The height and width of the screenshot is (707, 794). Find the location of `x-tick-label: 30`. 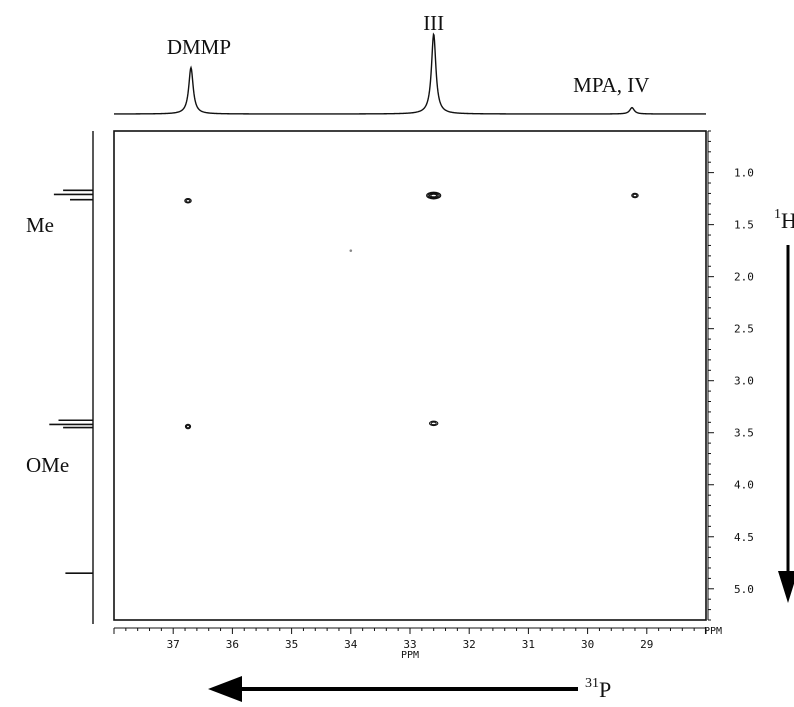

x-tick-label: 30 is located at coordinates (587, 644).